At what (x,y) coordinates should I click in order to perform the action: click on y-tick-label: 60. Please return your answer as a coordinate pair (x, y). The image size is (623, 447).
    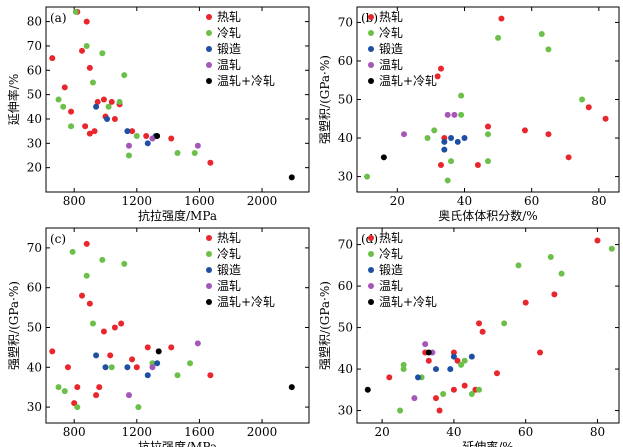
    Looking at the image, I should click on (34, 288).